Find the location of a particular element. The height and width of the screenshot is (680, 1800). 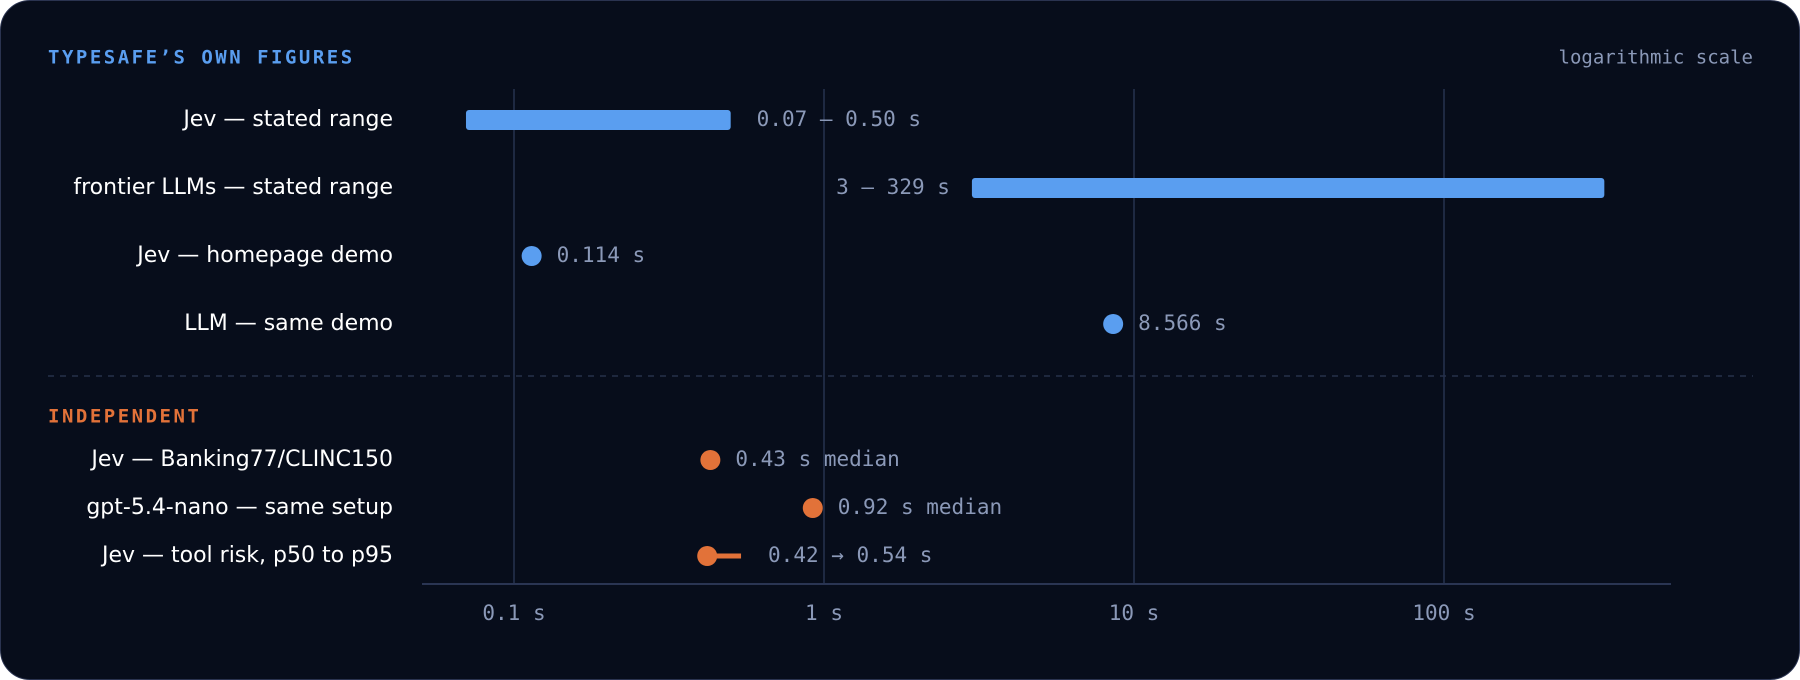

g0-row2-annotation: 0.114 s is located at coordinates (601, 255).